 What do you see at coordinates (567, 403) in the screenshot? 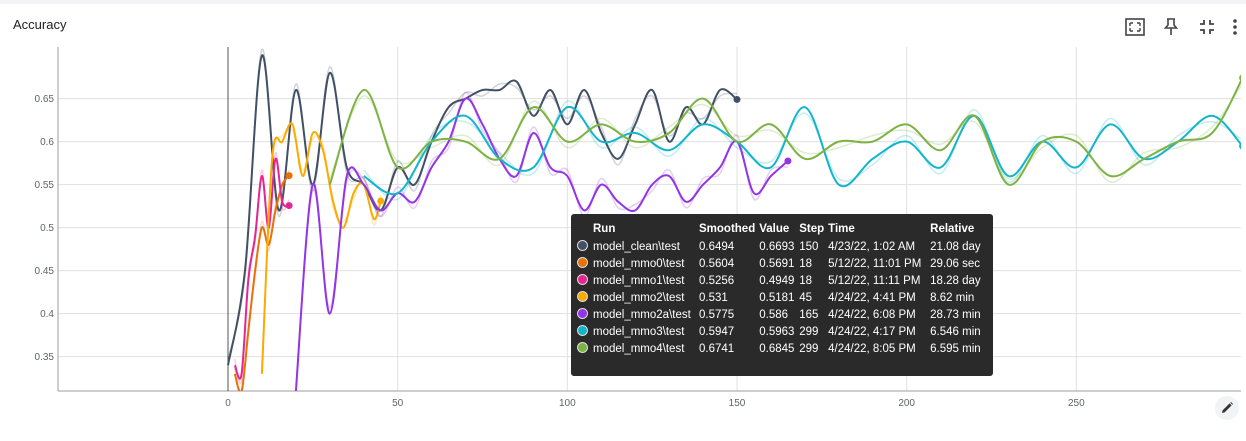
I see `x-tick-label: 100` at bounding box center [567, 403].